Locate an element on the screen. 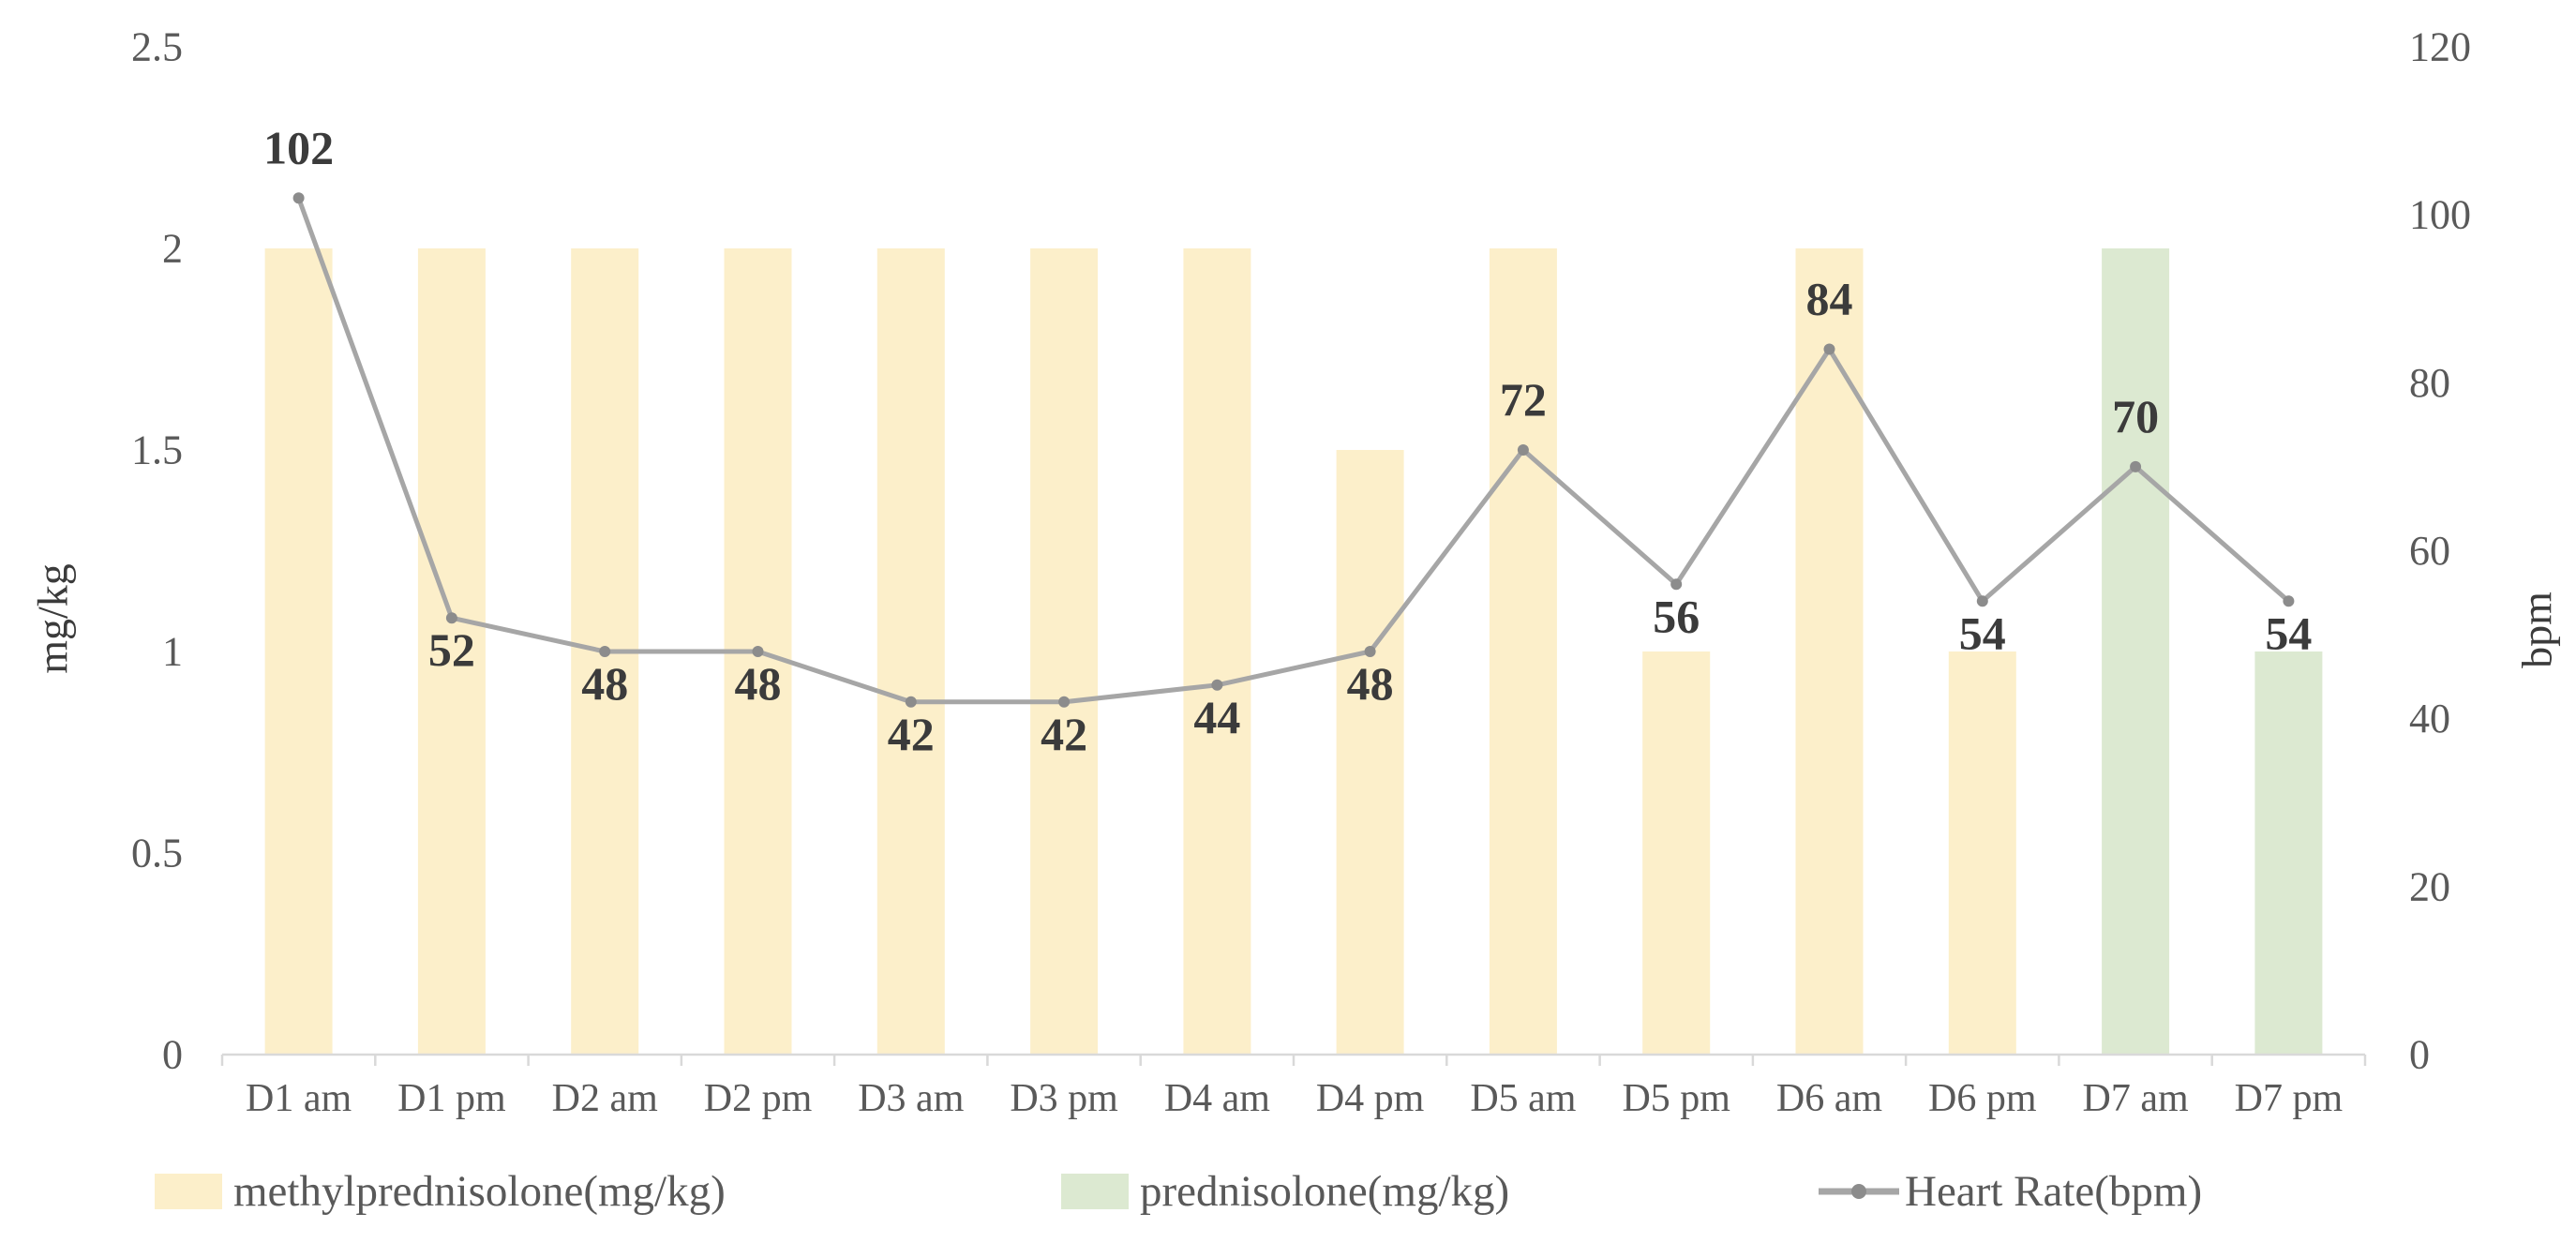 This screenshot has width=2576, height=1243. x-axis-category-label: D2 am is located at coordinates (605, 1098).